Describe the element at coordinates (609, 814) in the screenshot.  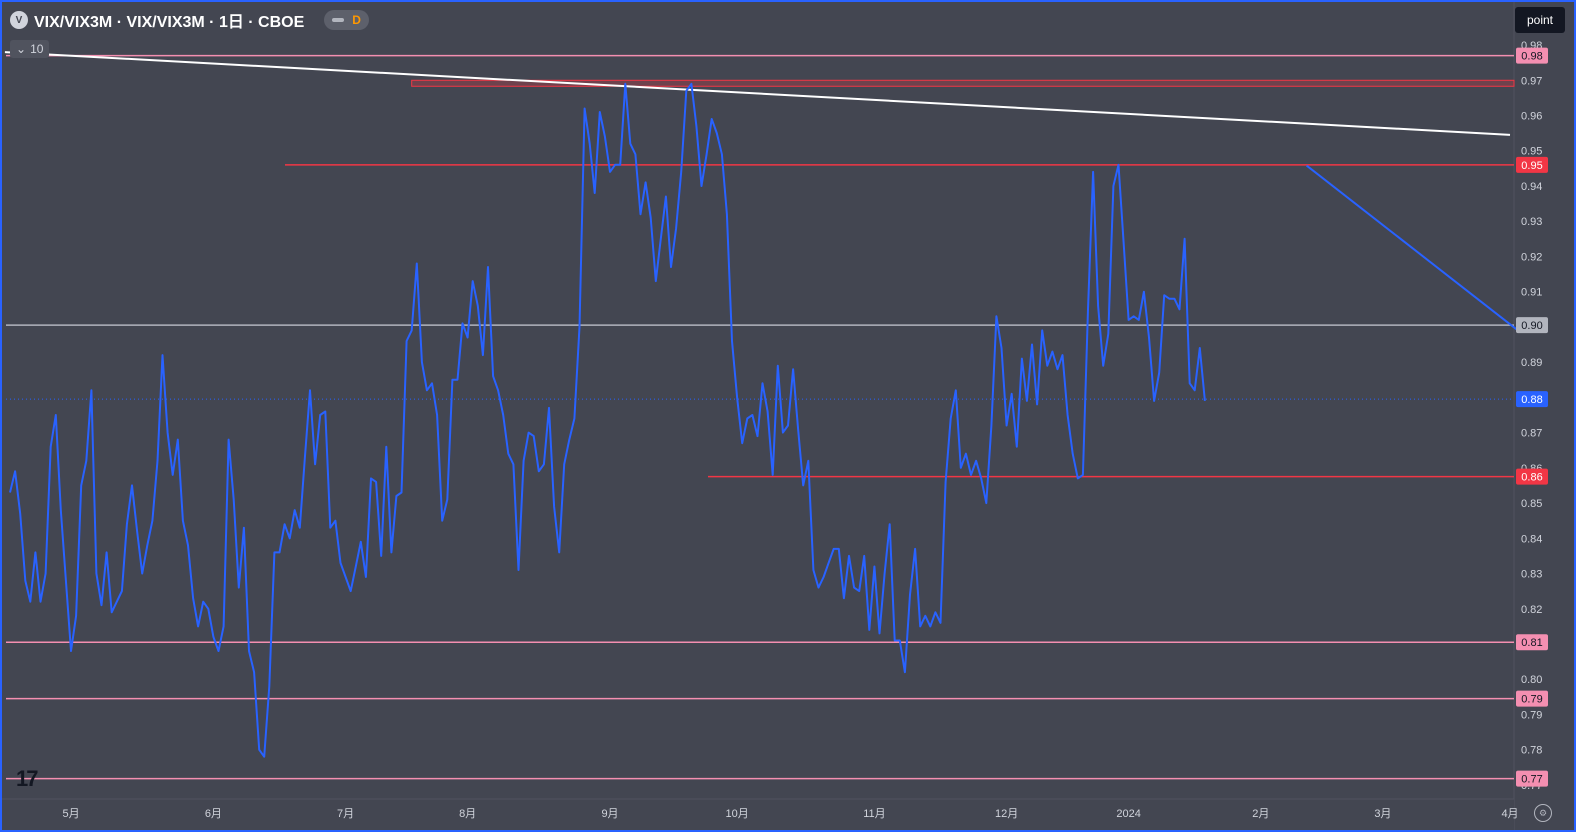
I see `x-tick-label: 9月` at that location.